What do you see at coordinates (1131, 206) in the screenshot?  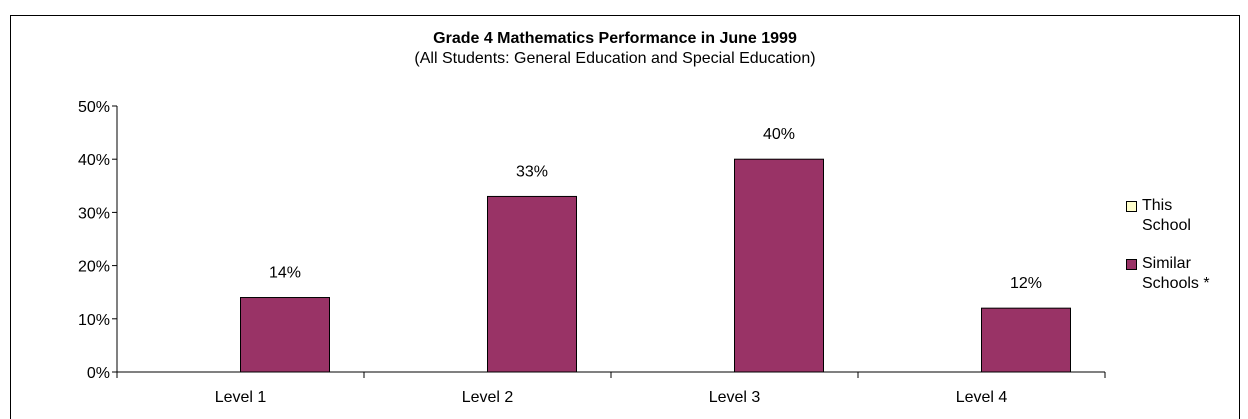 I see `legend-swatch-this-school` at bounding box center [1131, 206].